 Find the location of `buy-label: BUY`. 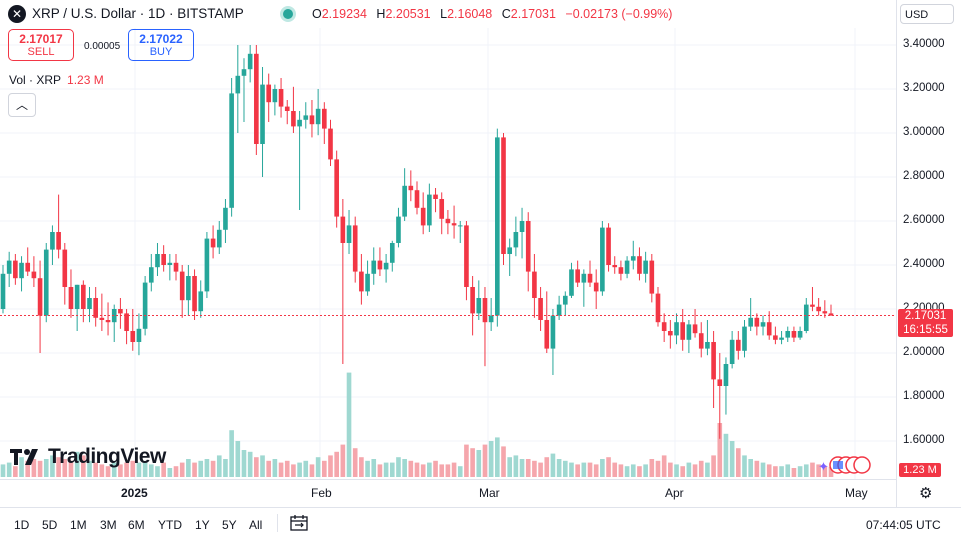

buy-label: BUY is located at coordinates (161, 52).